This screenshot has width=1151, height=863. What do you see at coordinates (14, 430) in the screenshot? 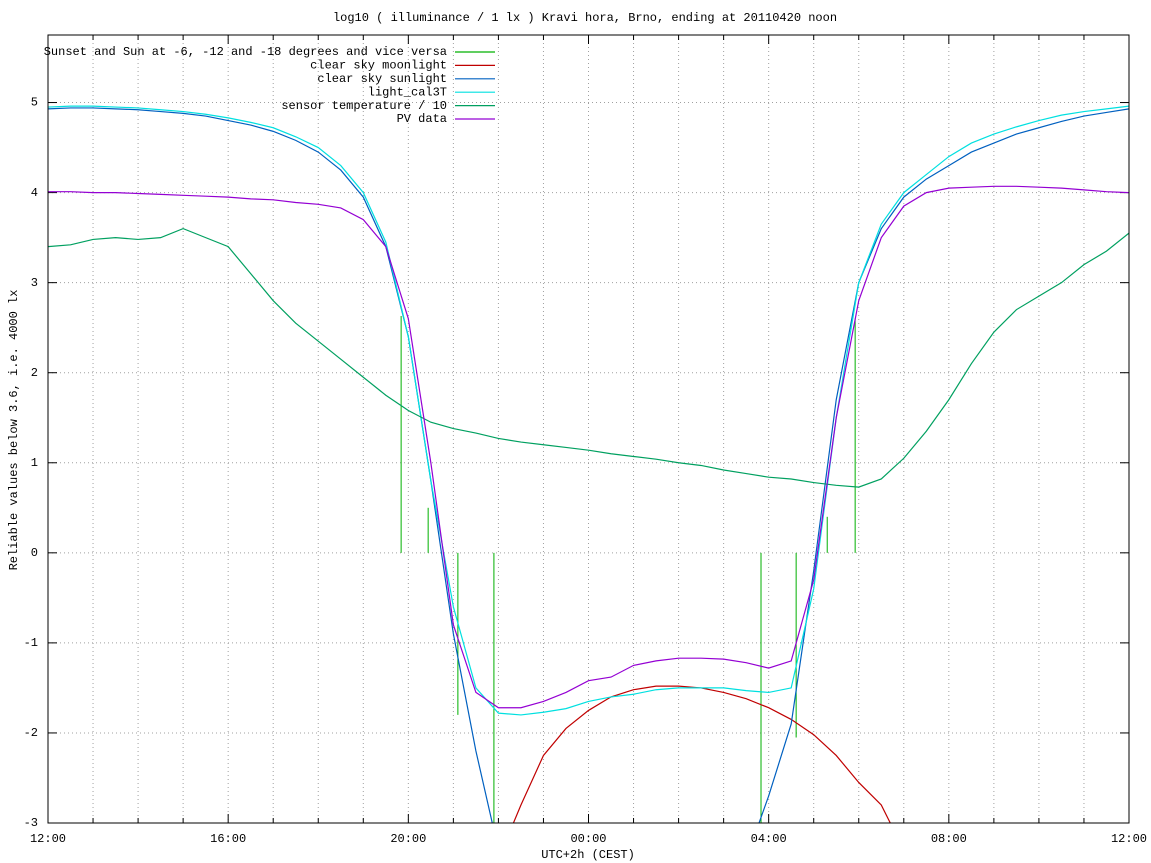
I see `y-axis-label: Reliable values below 3.6, i.e. 4000 lx` at bounding box center [14, 430].